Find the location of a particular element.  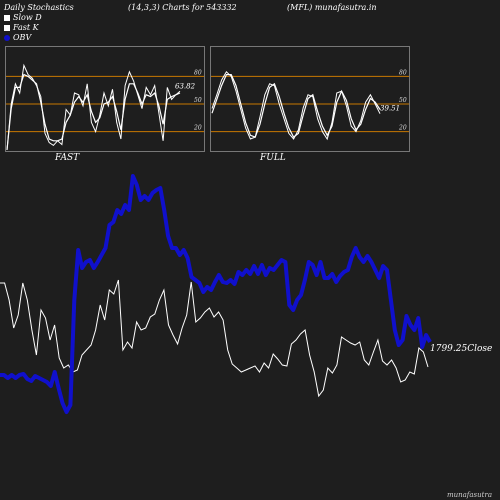

fast-k-line is located at coordinates (93, 107).